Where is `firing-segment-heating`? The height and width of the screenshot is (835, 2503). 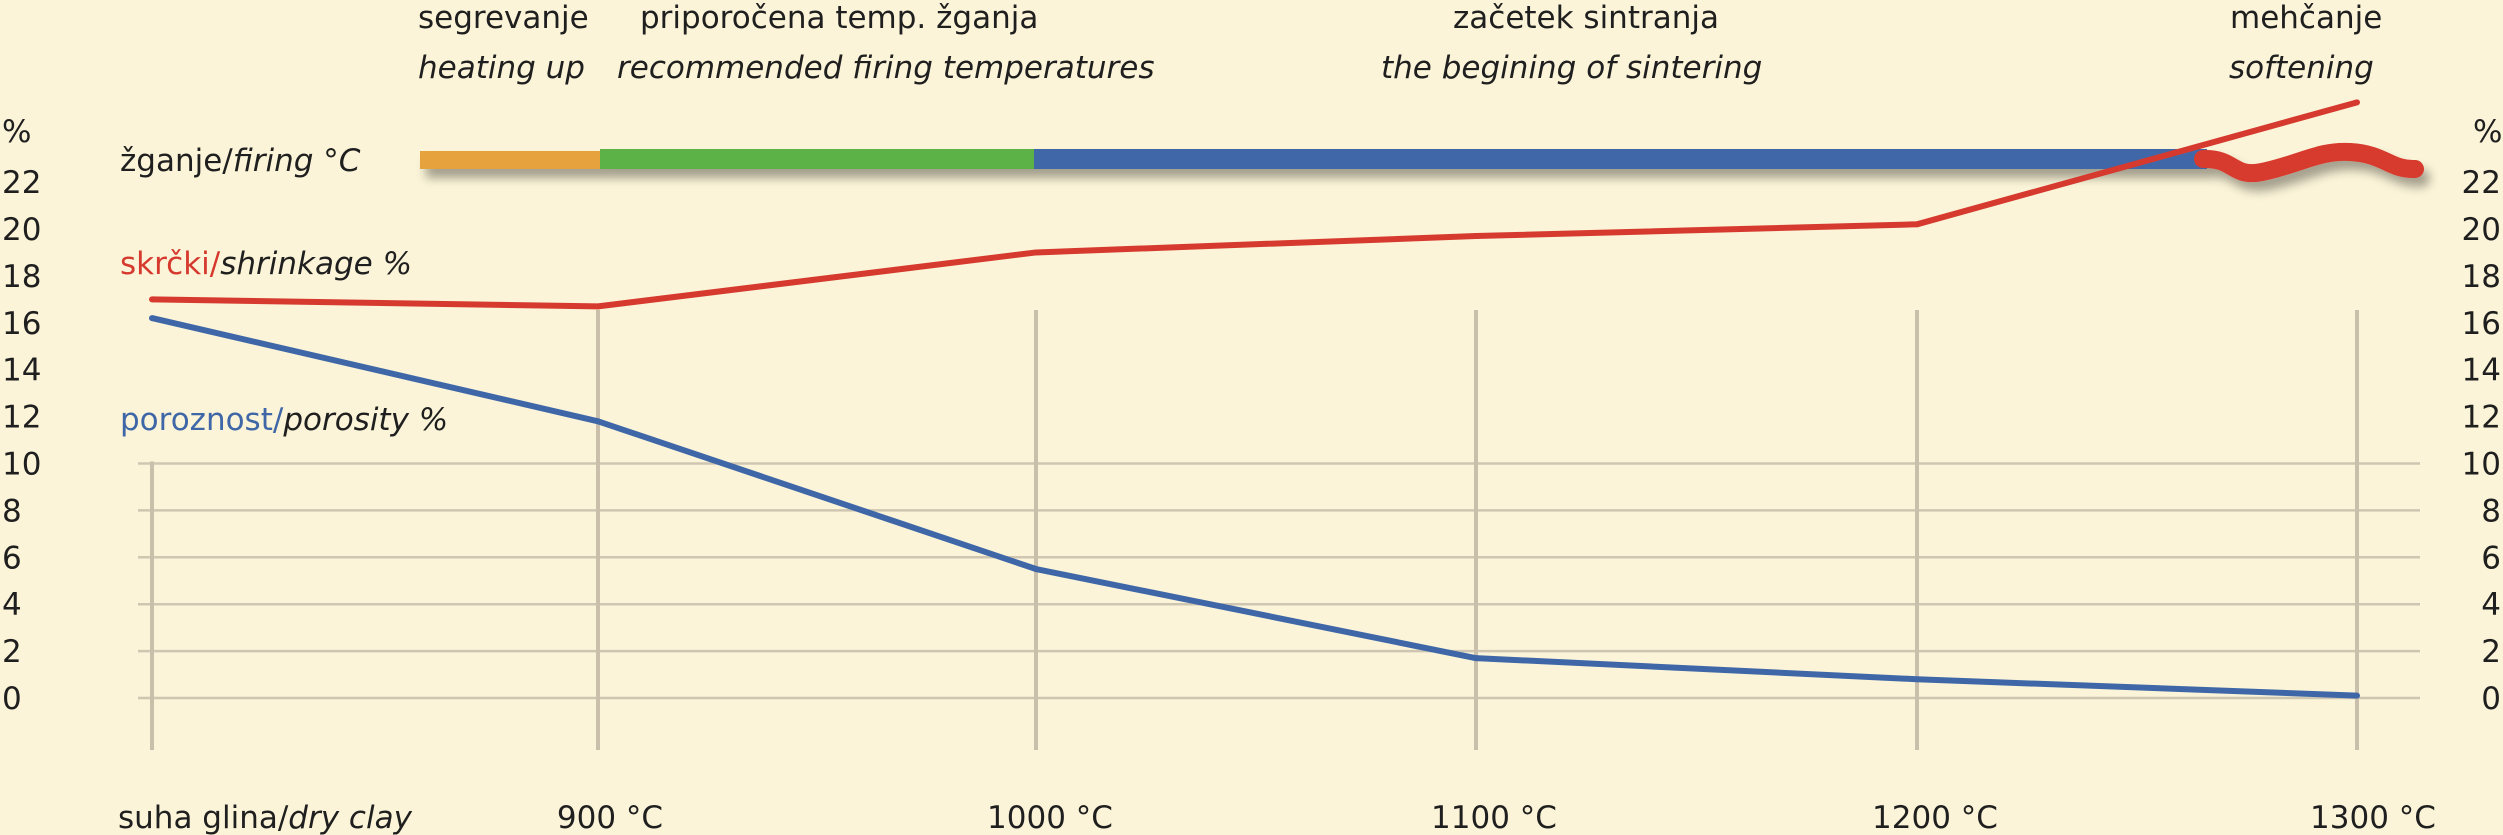 firing-segment-heating is located at coordinates (510, 160).